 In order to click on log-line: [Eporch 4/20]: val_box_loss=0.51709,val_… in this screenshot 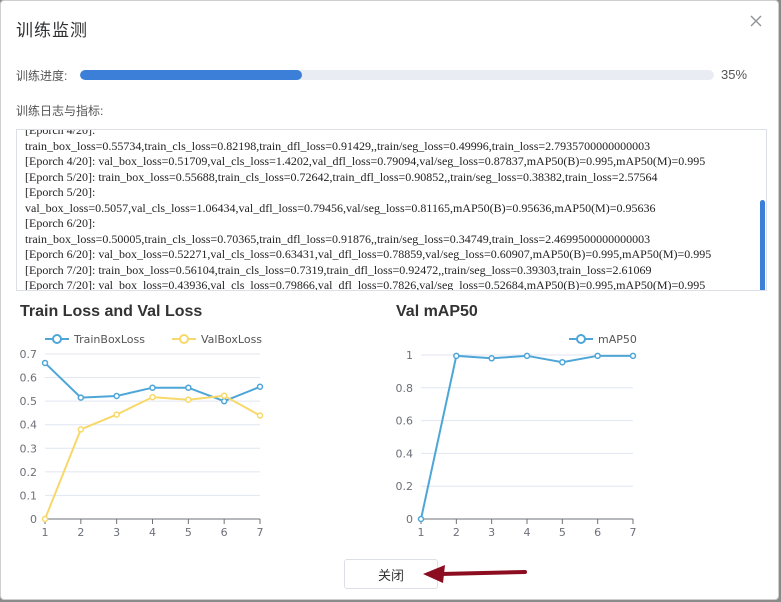, I will do `click(365, 161)`.